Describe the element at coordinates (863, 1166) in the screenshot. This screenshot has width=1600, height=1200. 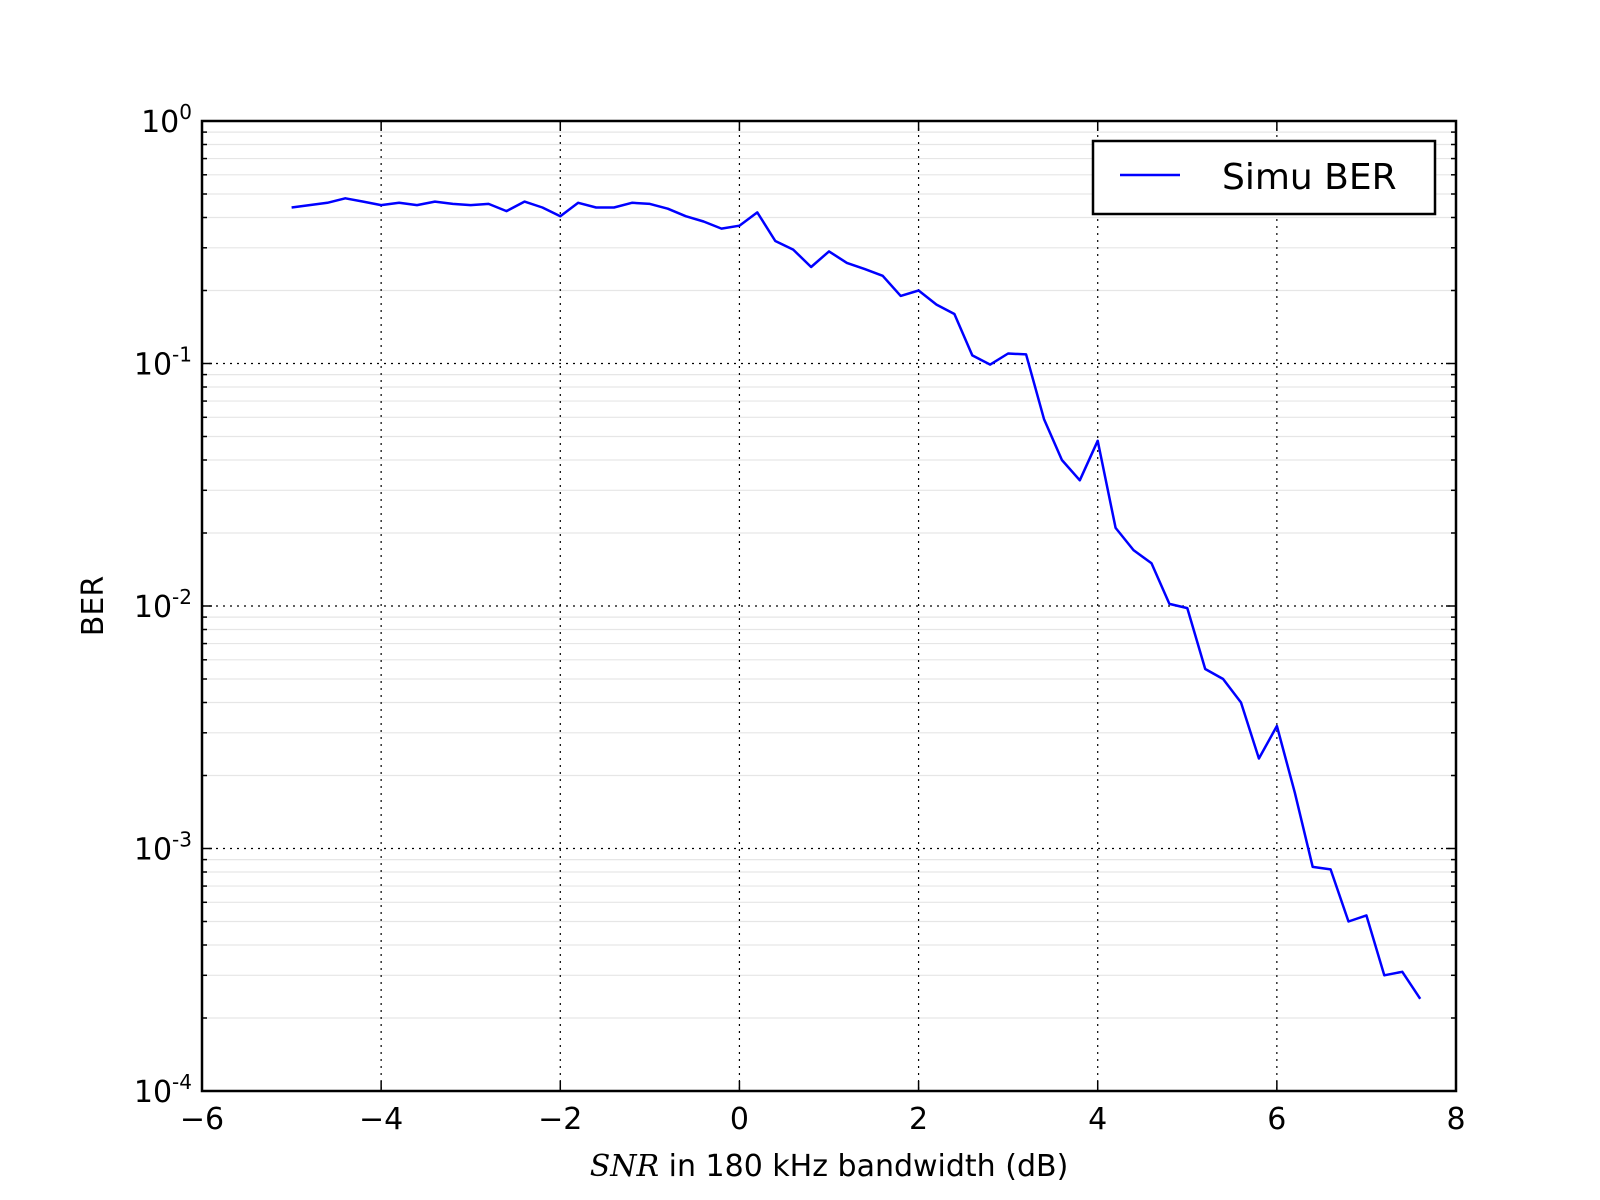
I see `x-axis-title-rest: in 180 kHz bandwidth (dB)` at that location.